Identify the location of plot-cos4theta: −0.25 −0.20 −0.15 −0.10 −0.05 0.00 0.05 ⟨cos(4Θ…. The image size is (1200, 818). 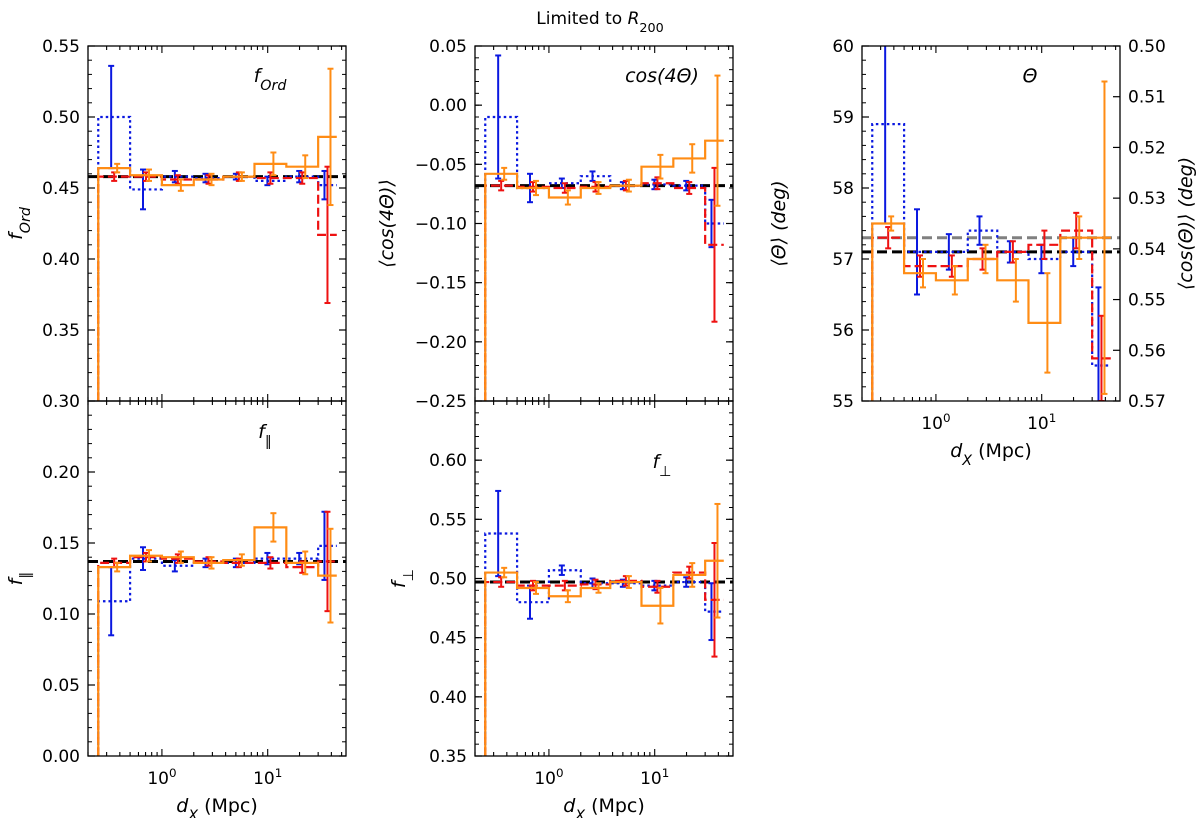
(555, 224).